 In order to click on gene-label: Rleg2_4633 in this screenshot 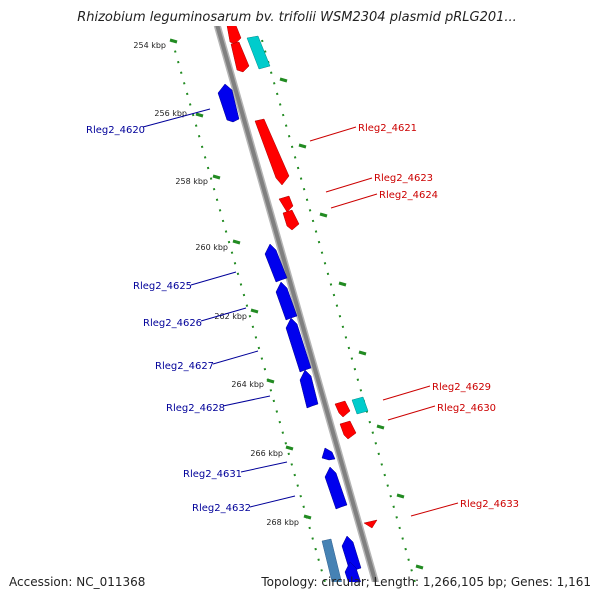, I will do `click(489, 504)`.